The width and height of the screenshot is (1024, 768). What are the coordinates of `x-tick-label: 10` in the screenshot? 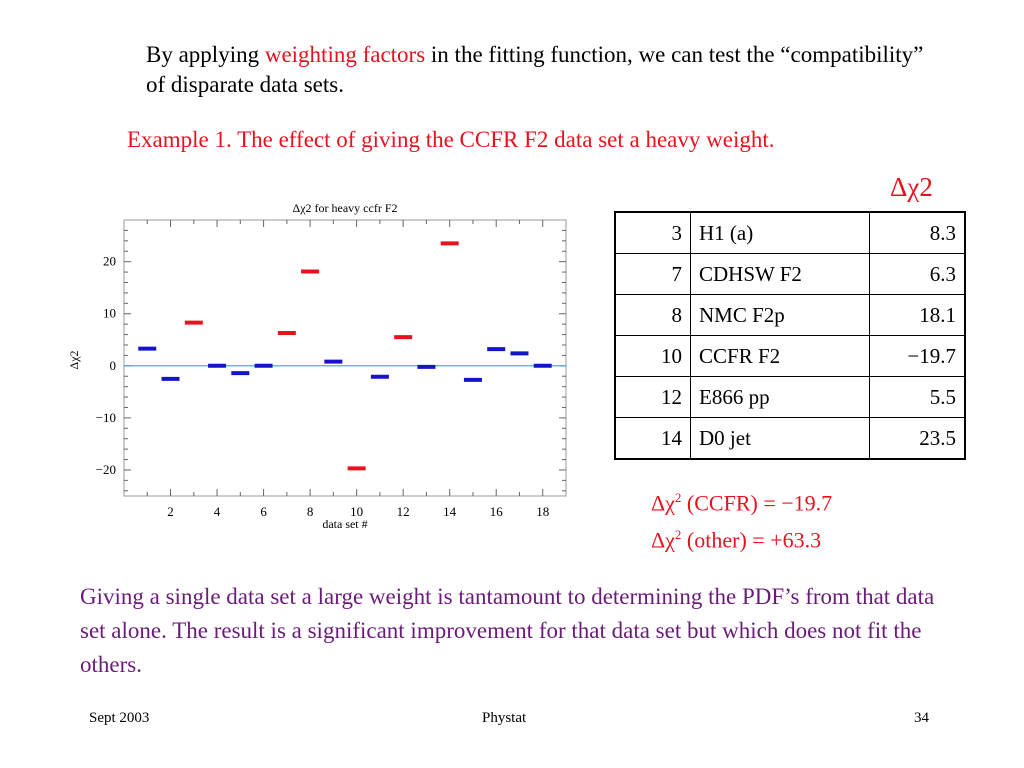 It's located at (356, 511).